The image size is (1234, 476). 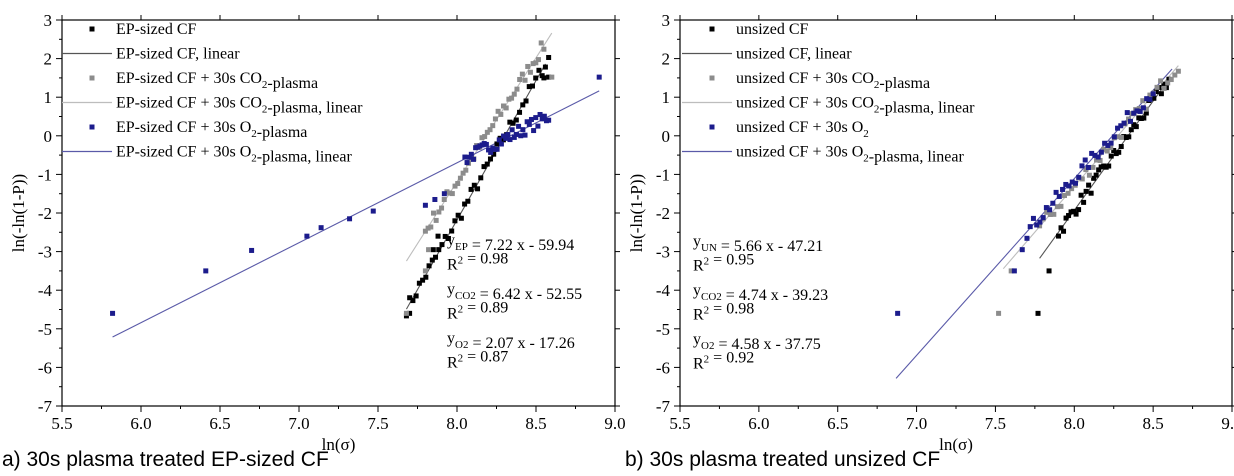 What do you see at coordinates (833, 81) in the screenshot?
I see `legend-label: unsized CF + 30s CO2-plasma` at bounding box center [833, 81].